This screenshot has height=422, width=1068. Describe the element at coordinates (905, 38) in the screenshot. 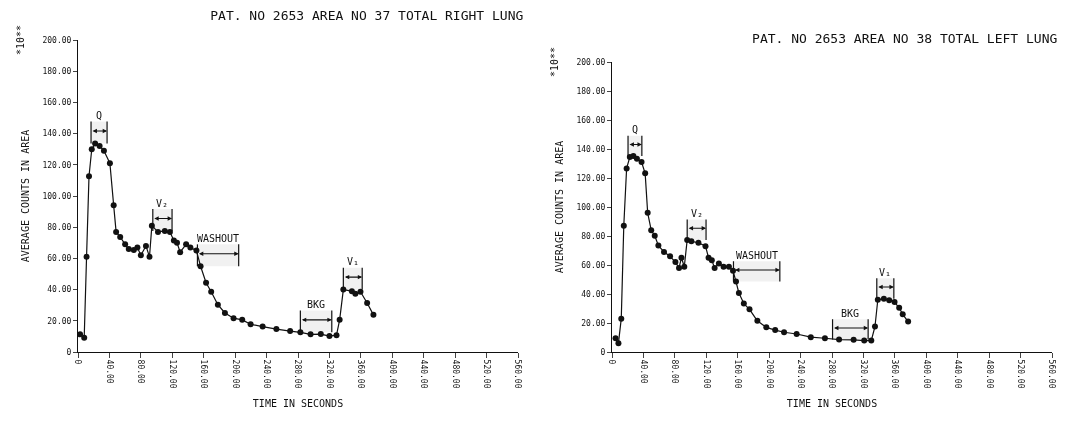

I see `chart-title: PAT. NO 2653 AREA NO 38 TOTAL LEFT LUNG` at that location.